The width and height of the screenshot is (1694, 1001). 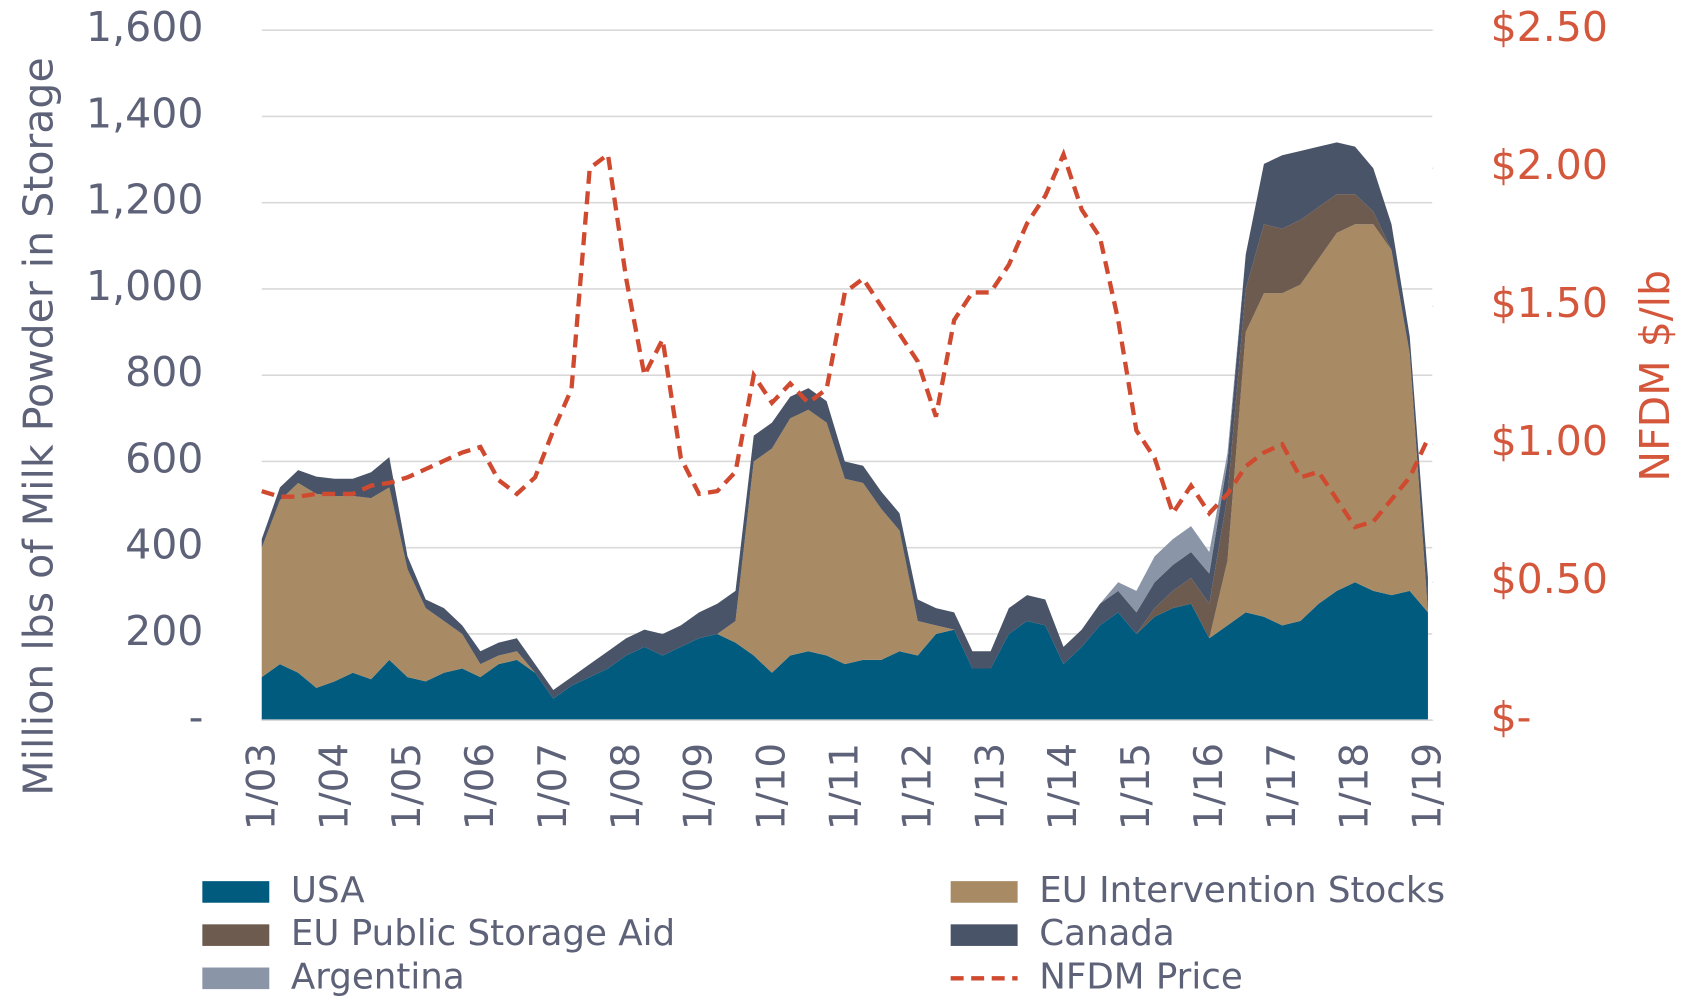 I want to click on legend-label: EU Intervention Stocks, so click(x=1242, y=890).